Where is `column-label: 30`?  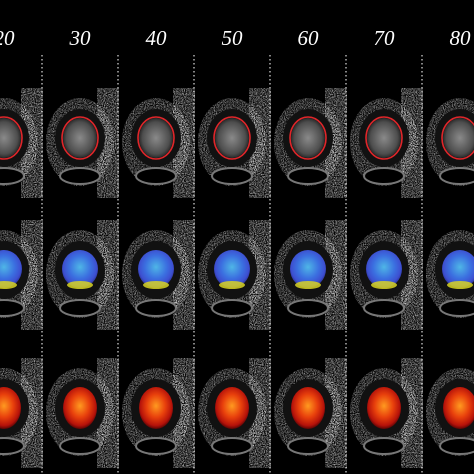
column-label: 30 is located at coordinates (80, 38).